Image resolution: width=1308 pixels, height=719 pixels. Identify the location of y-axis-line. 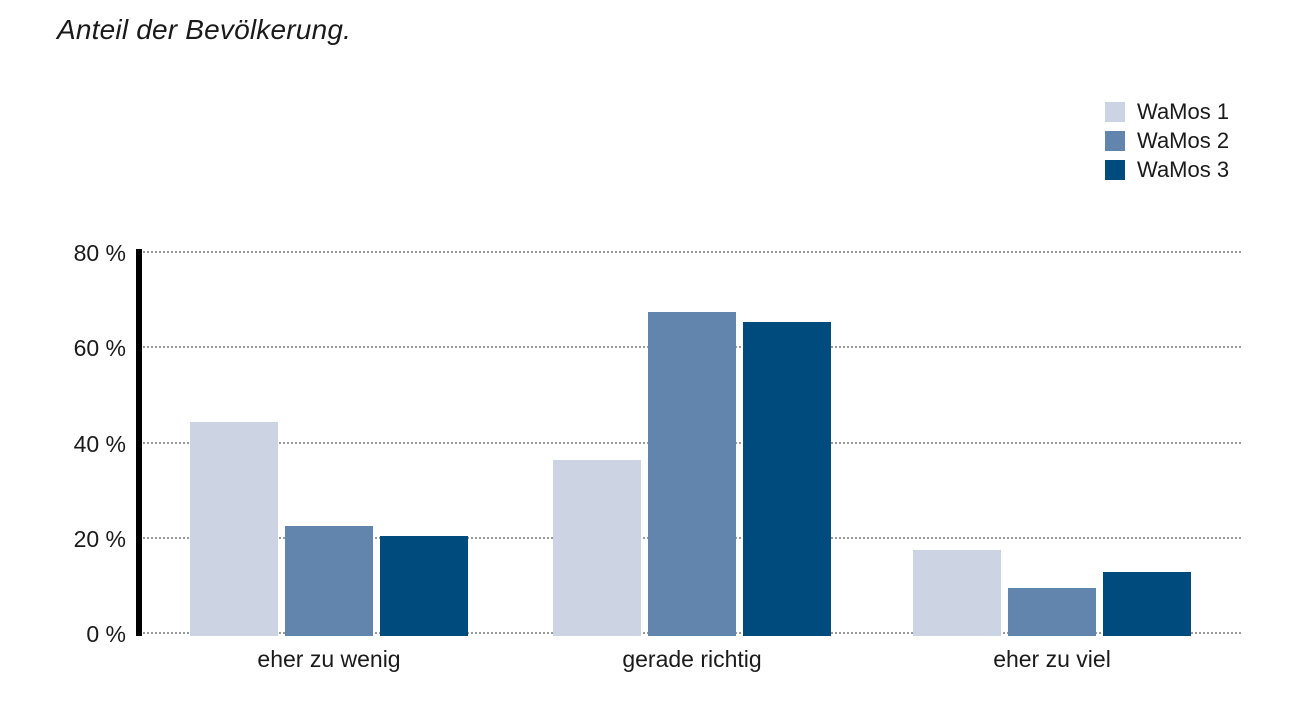
(139, 442).